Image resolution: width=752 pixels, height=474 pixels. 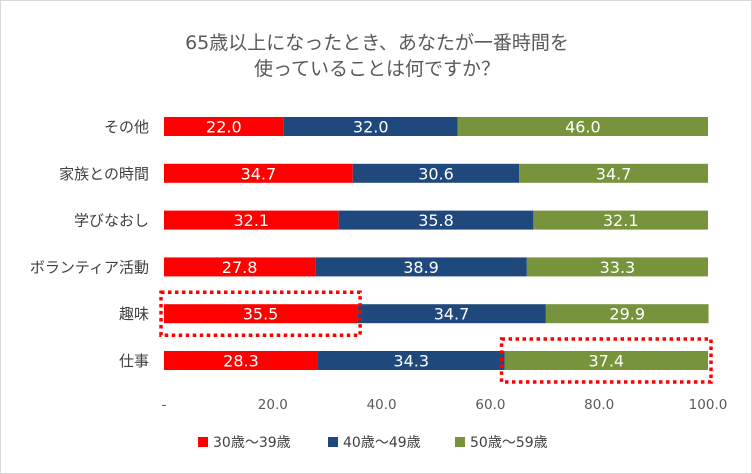 I want to click on x-tick-label: 80.0, so click(x=599, y=405).